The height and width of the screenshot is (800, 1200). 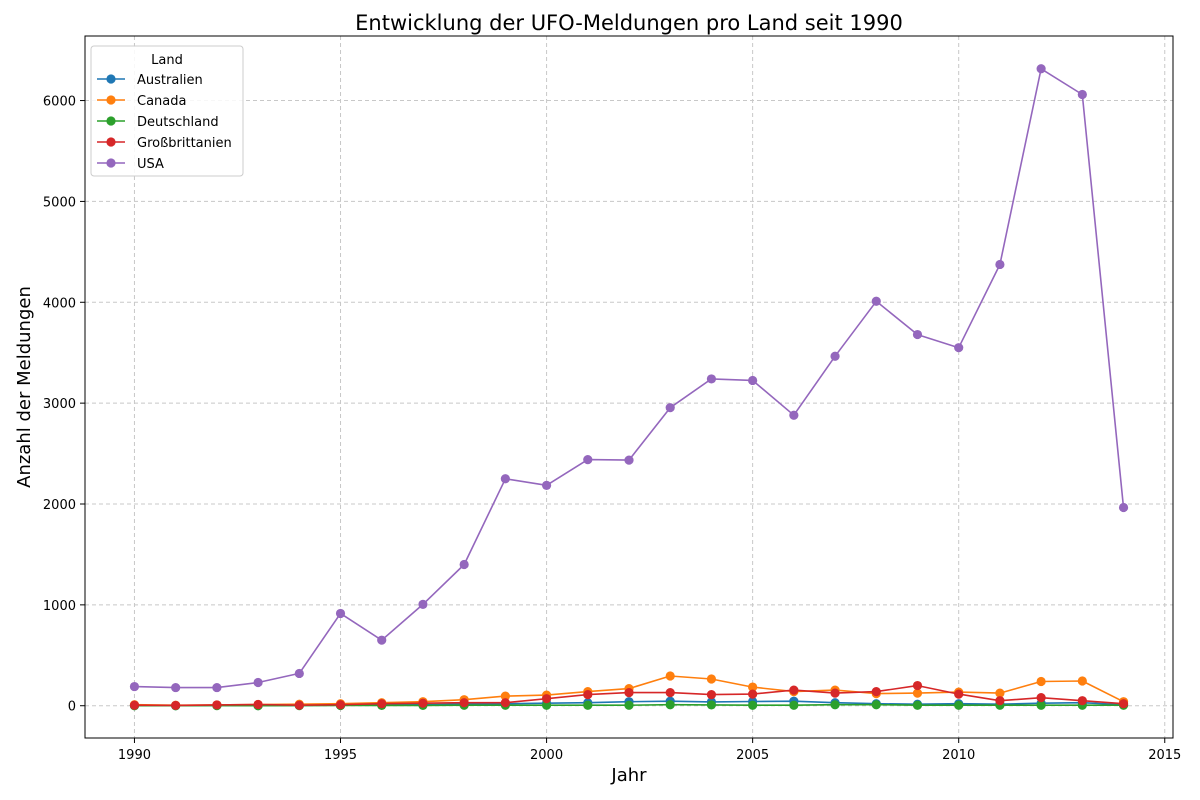 I want to click on y-tick-label: 0, so click(x=72, y=707).